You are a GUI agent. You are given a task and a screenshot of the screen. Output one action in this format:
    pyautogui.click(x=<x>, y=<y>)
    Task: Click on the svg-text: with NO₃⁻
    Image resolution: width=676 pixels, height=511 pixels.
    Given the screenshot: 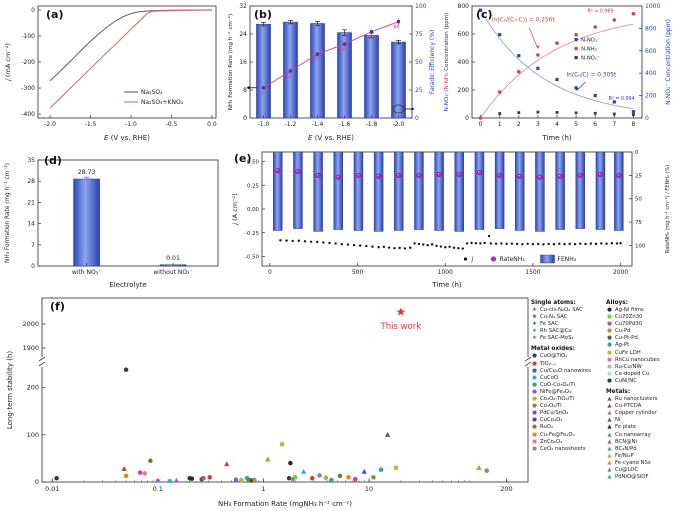 What is the action you would take?
    pyautogui.click(x=86, y=272)
    